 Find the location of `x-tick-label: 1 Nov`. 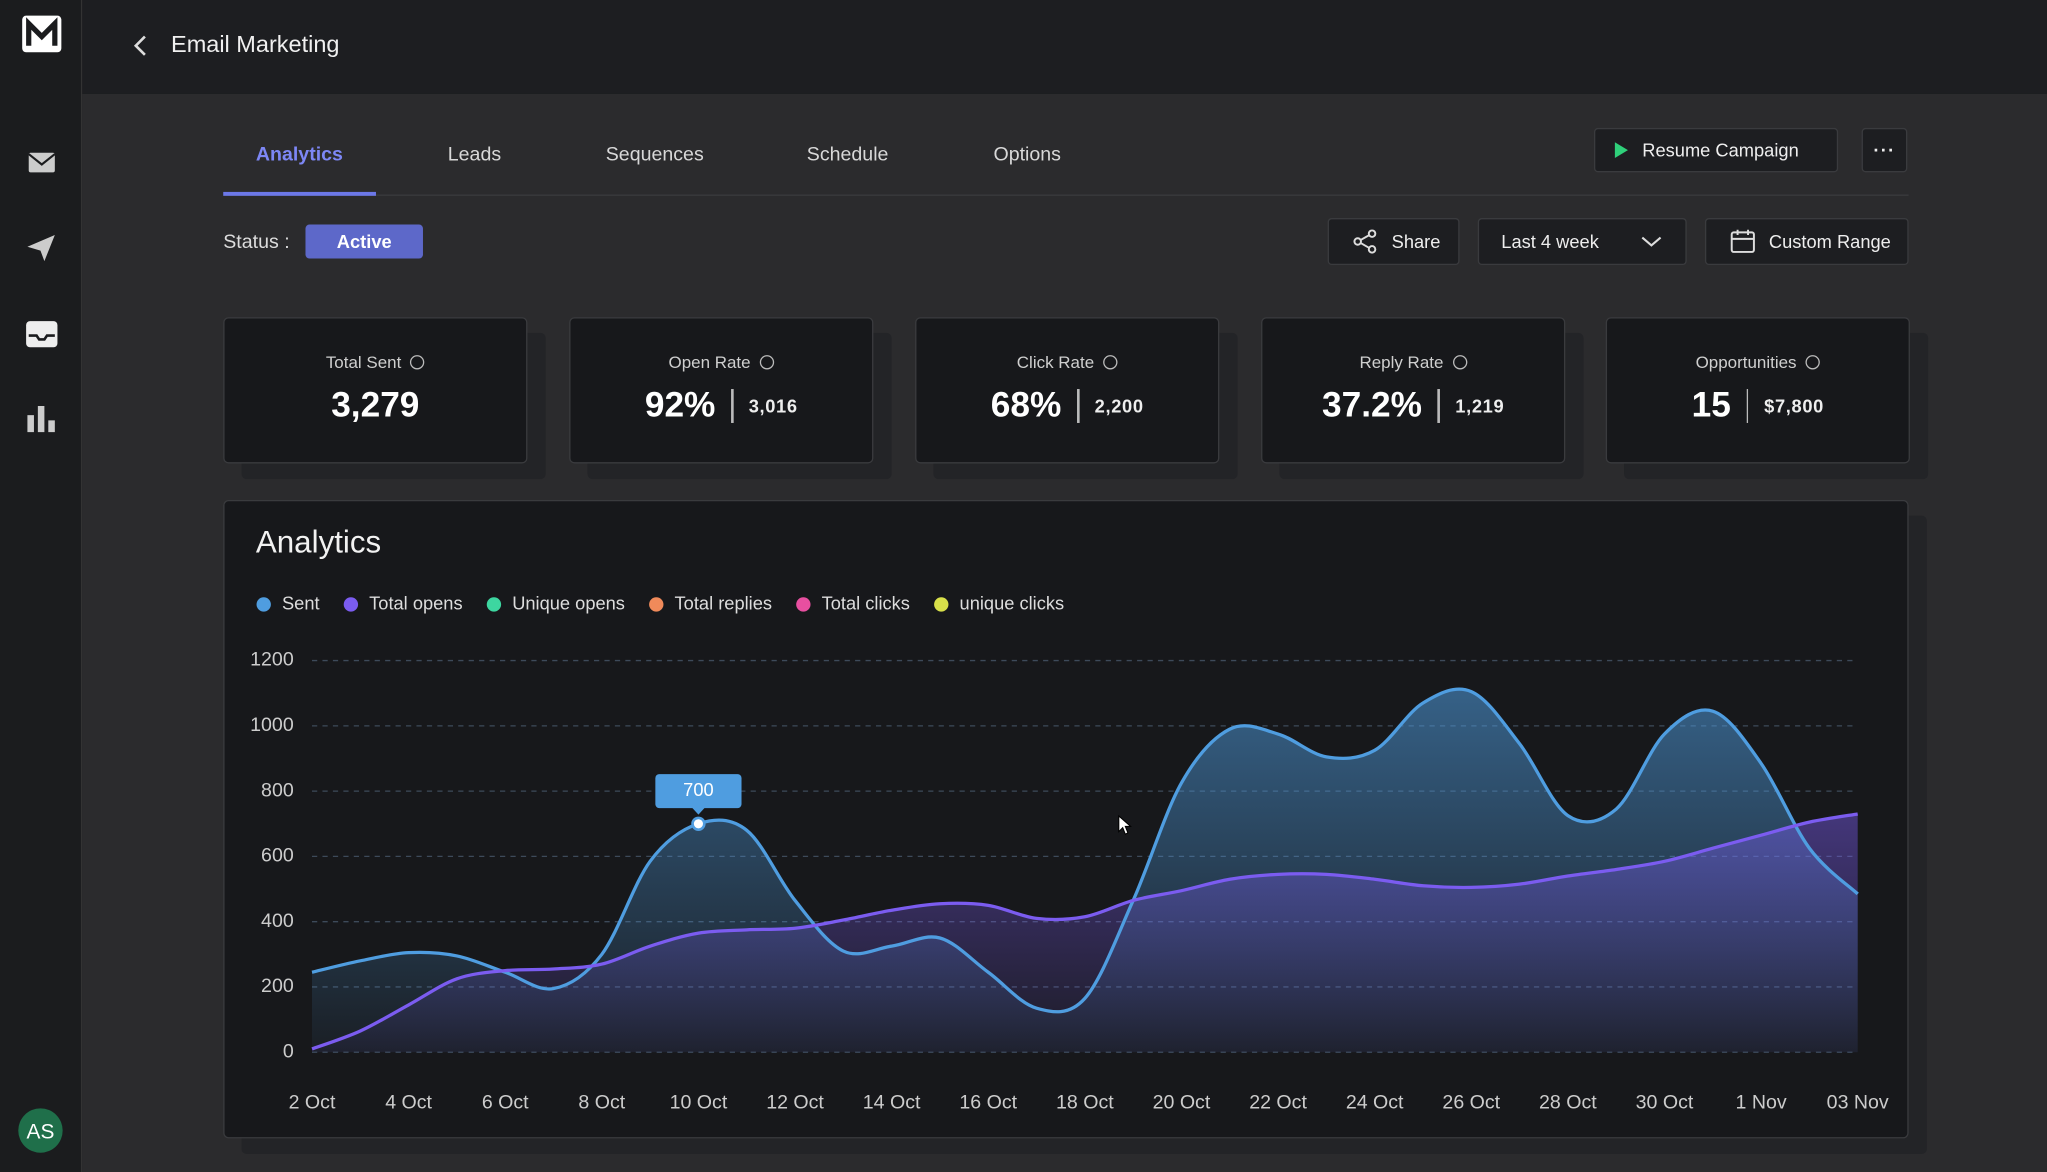

x-tick-label: 1 Nov is located at coordinates (1761, 1102).